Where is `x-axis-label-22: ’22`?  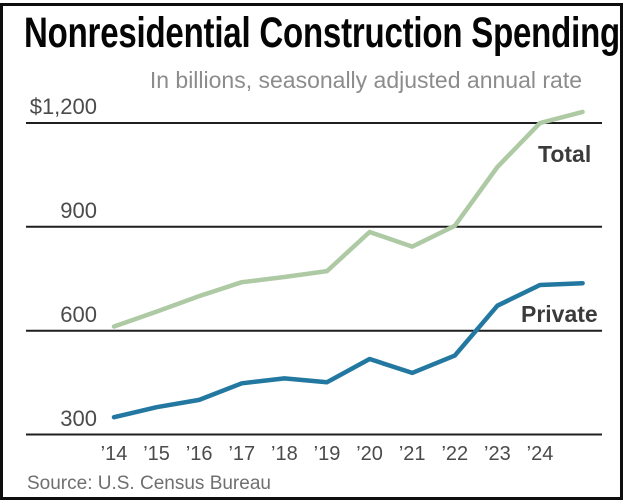 x-axis-label-22: ’22 is located at coordinates (455, 454).